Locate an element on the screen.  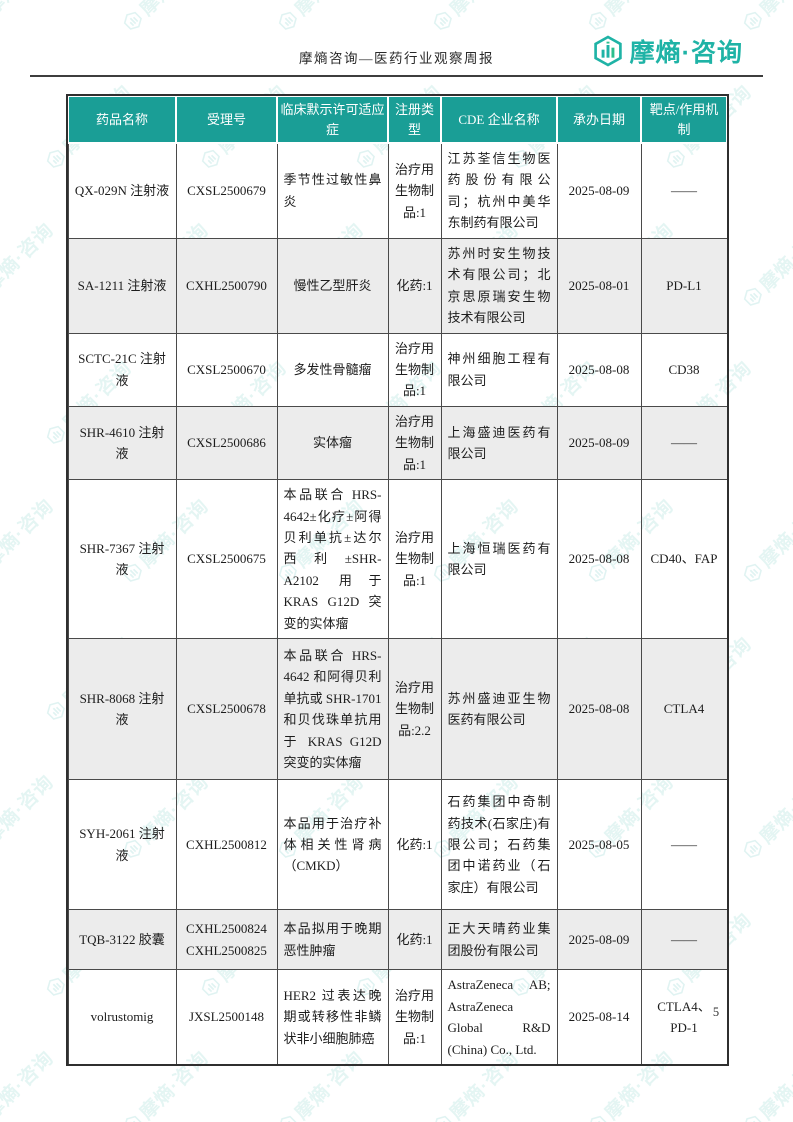
column-header: 承办日期 is located at coordinates (599, 119).